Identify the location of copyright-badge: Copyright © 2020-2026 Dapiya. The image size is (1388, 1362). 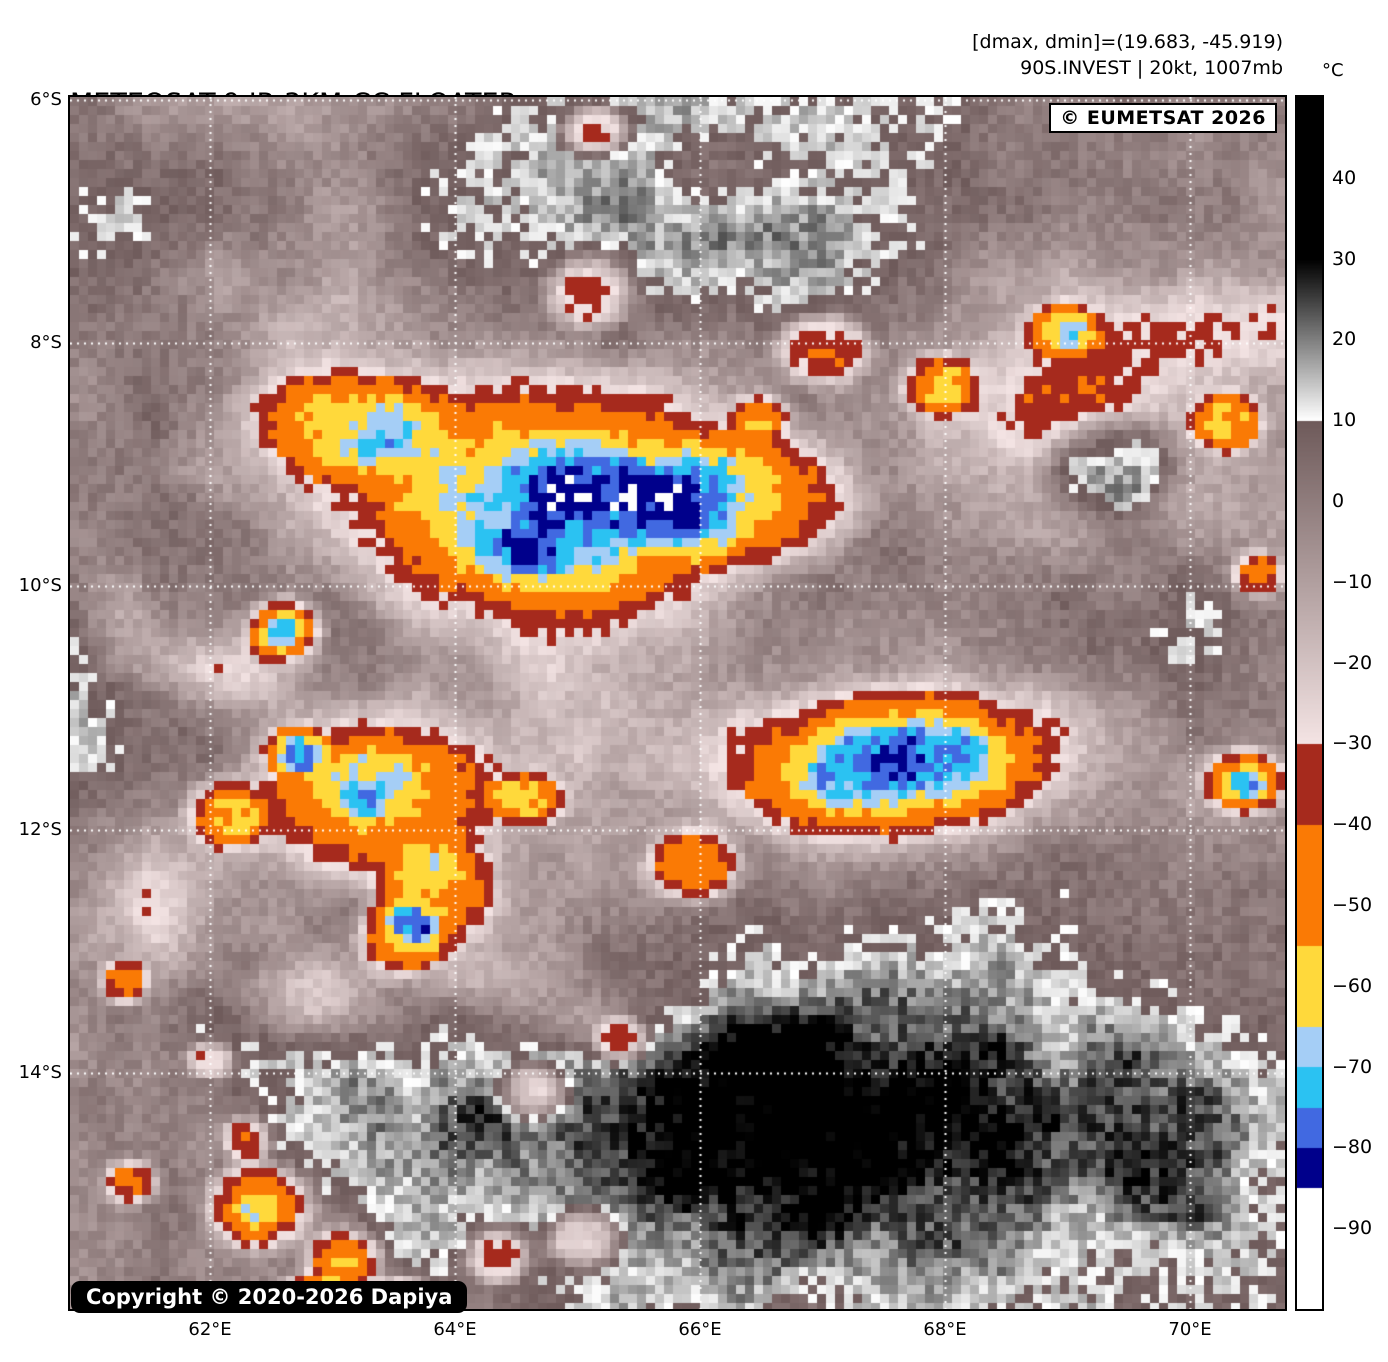
(269, 1297).